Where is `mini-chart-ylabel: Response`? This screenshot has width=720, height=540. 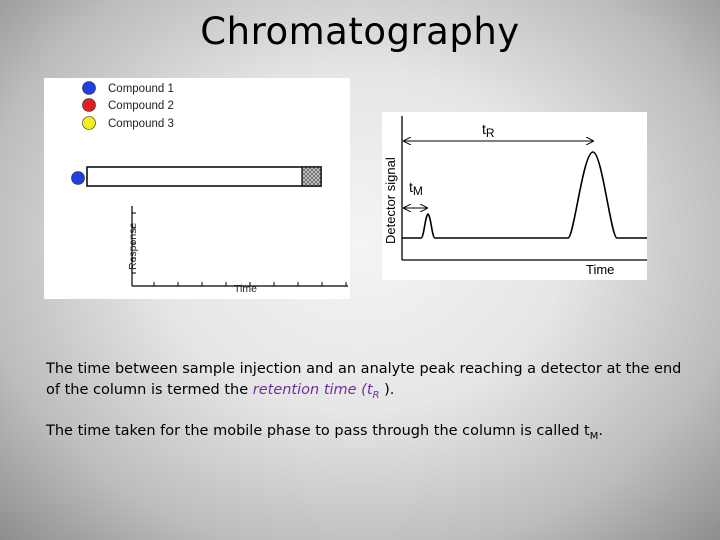 mini-chart-ylabel: Response is located at coordinates (133, 246).